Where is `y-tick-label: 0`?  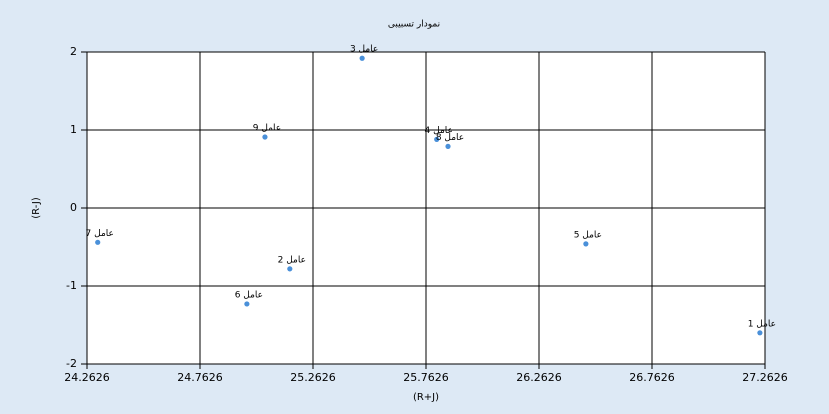 y-tick-label: 0 is located at coordinates (73, 207).